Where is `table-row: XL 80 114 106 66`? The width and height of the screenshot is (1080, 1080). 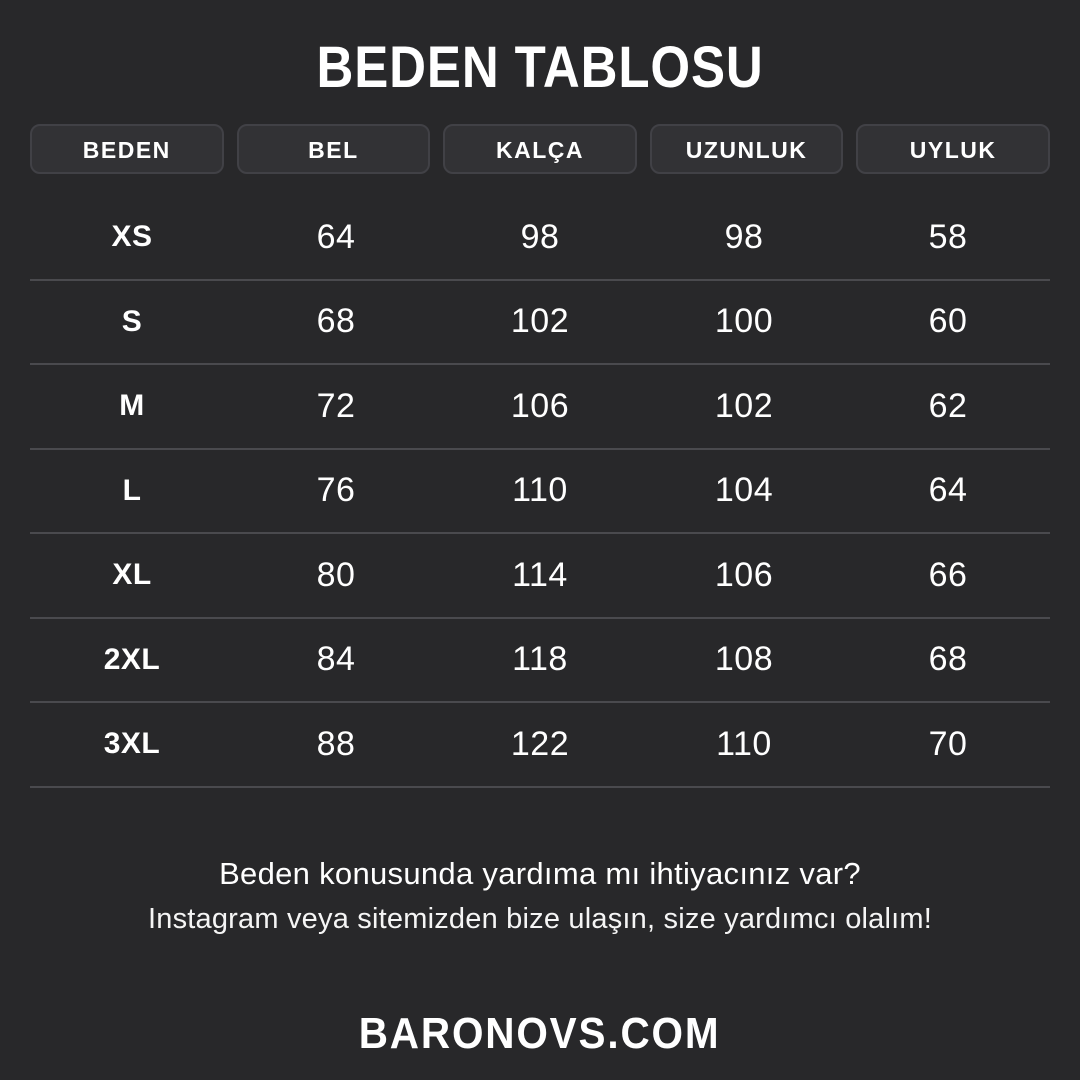 table-row: XL 80 114 106 66 is located at coordinates (540, 576).